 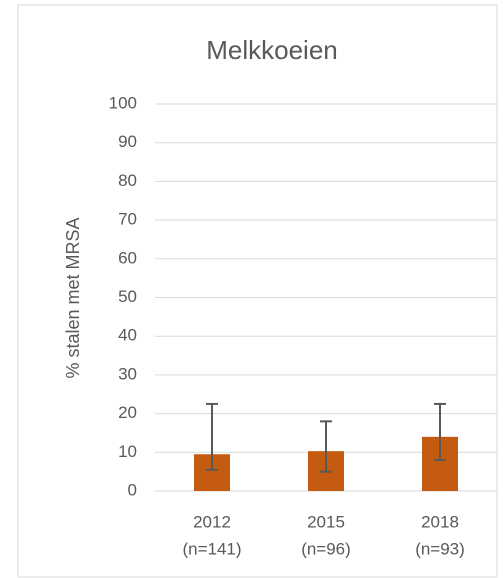 What do you see at coordinates (127, 373) in the screenshot?
I see `y-tick-label: 30` at bounding box center [127, 373].